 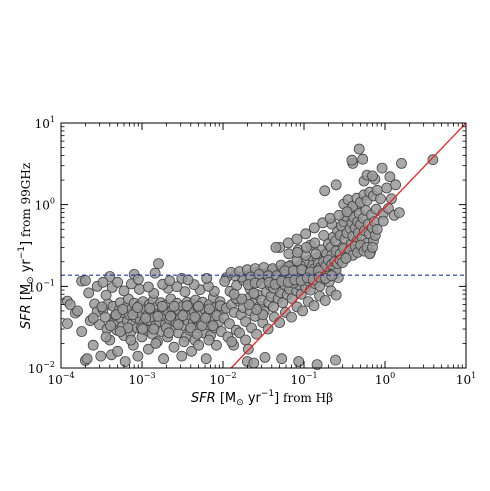 What do you see at coordinates (303, 379) in the screenshot?
I see `x-tick-label: 10⁻¹` at bounding box center [303, 379].